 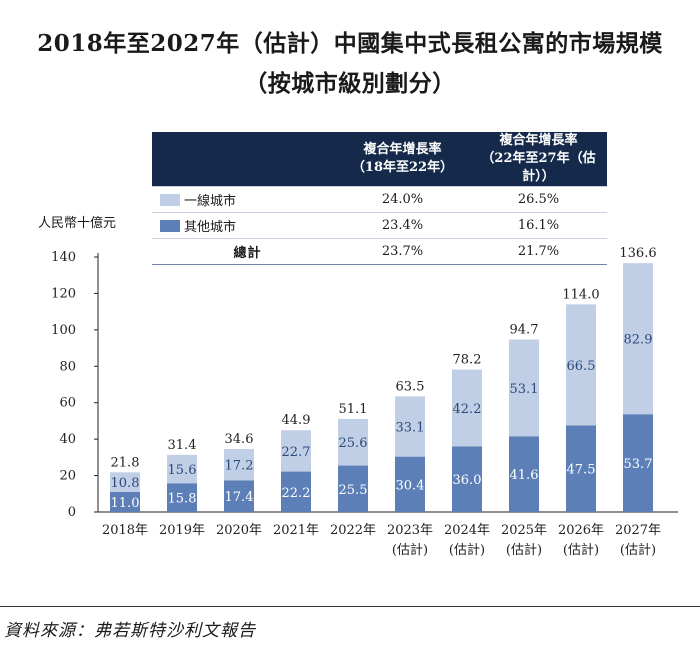 What do you see at coordinates (63, 293) in the screenshot?
I see `y-tick-label: 120` at bounding box center [63, 293].